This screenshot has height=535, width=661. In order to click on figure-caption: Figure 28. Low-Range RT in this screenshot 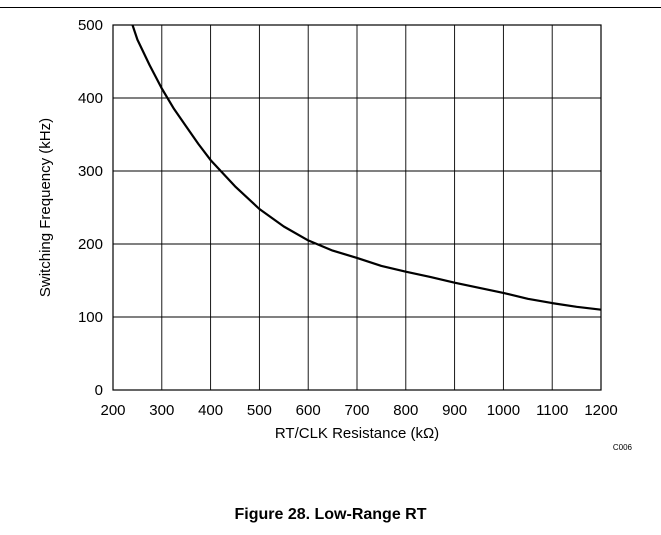, I will do `click(330, 514)`.